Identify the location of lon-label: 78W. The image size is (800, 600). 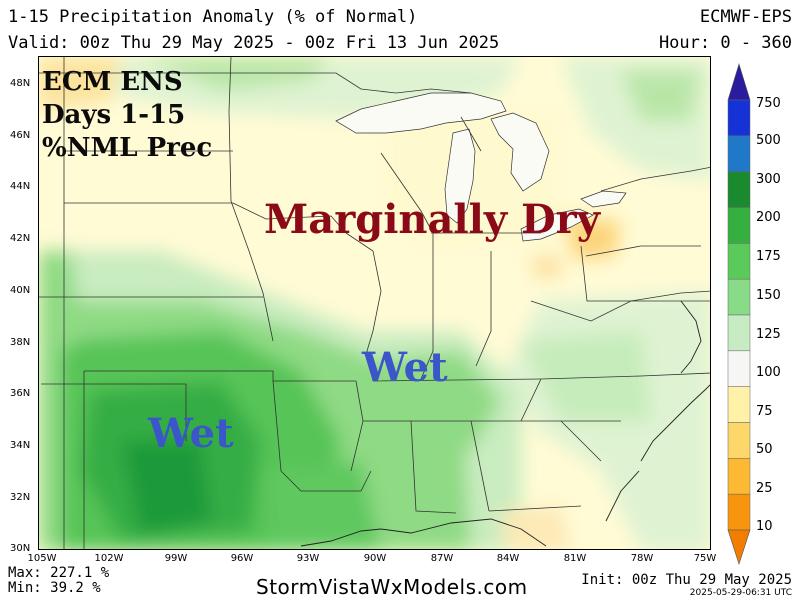
(642, 558).